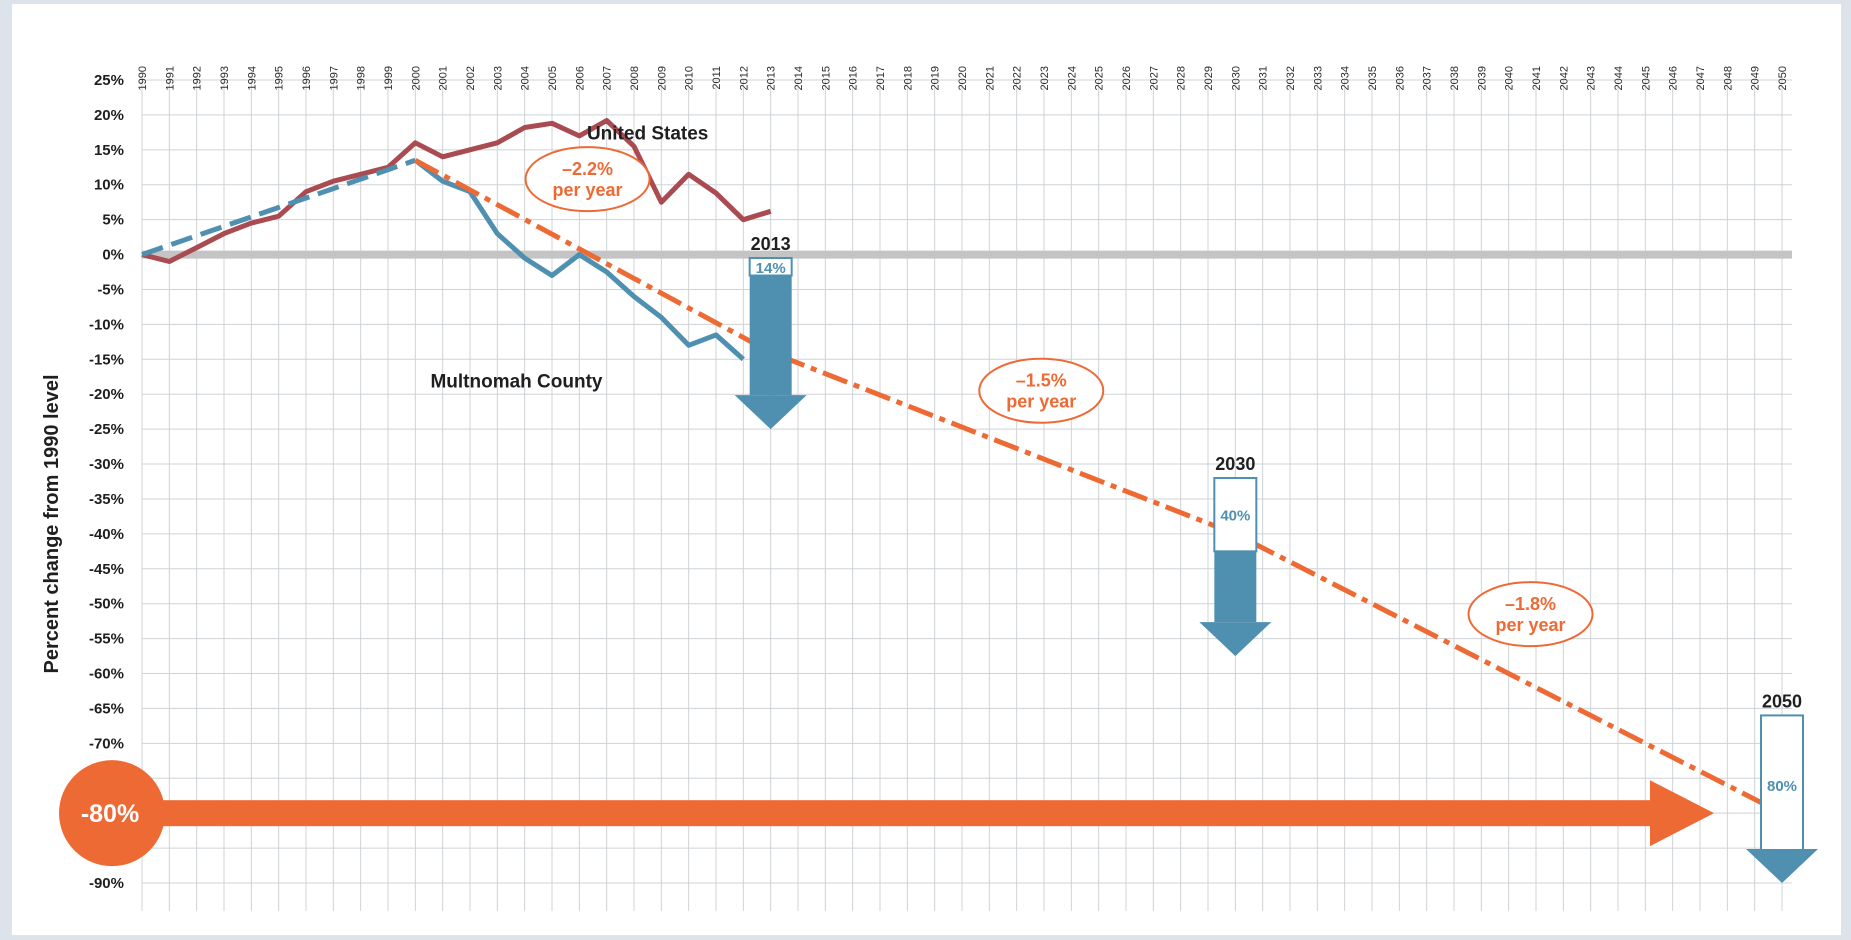 This screenshot has height=940, width=1851. I want to click on y-tick-label: 0%, so click(113, 255).